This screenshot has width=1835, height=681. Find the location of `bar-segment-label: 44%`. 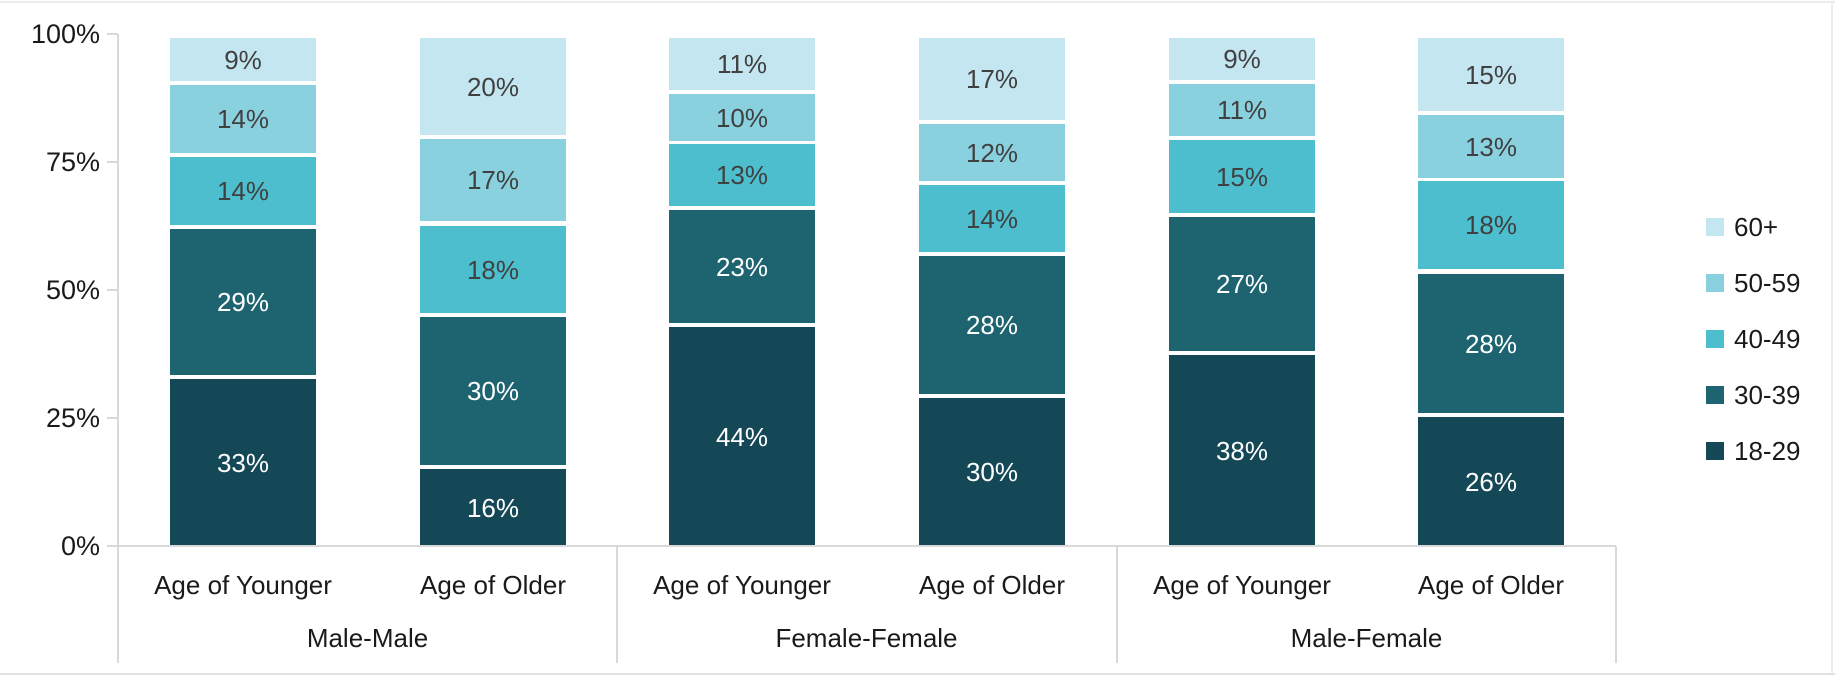

bar-segment-label: 44% is located at coordinates (742, 436).